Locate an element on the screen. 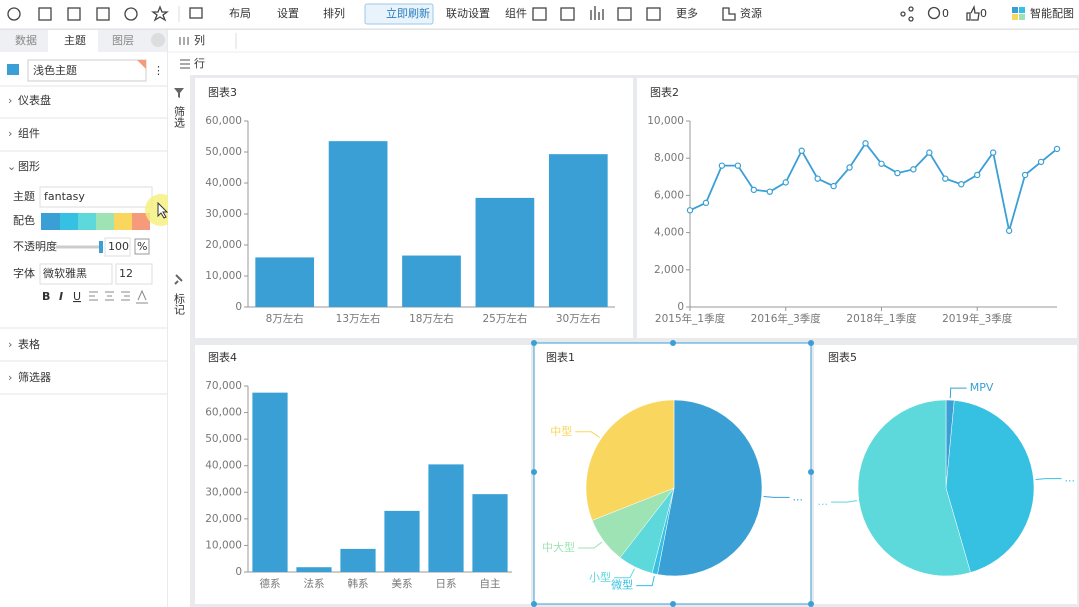  field-value: fantasy is located at coordinates (64, 196).